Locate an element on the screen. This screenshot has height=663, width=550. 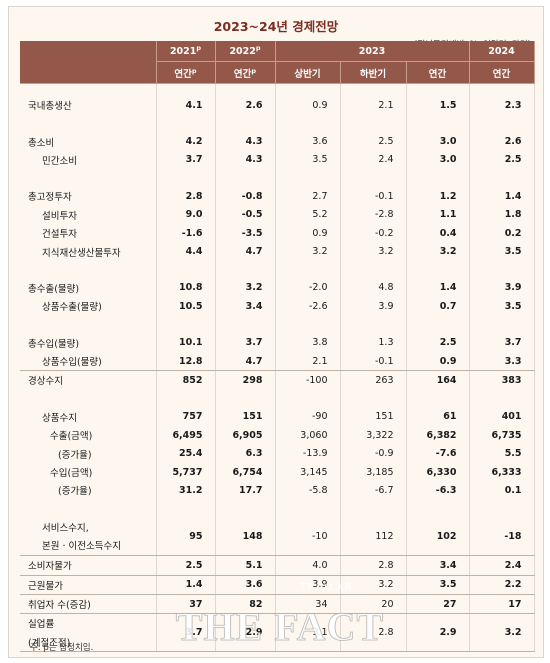
cell: 852 is located at coordinates (186, 380).